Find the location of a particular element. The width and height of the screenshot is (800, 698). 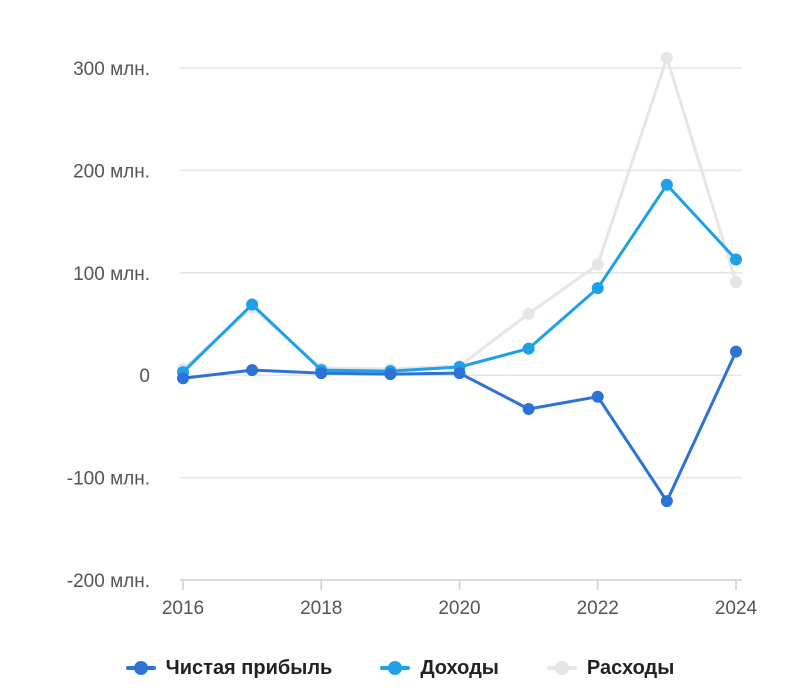

y-tick-label: 200 млн. is located at coordinates (111, 171).